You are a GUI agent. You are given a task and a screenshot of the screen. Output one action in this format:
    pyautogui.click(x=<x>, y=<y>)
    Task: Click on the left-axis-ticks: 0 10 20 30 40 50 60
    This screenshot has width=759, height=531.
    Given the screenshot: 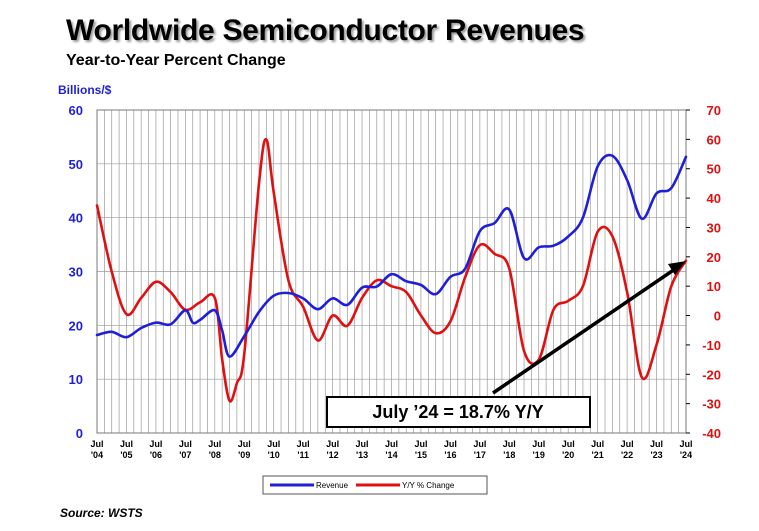 What is the action you would take?
    pyautogui.click(x=76, y=272)
    